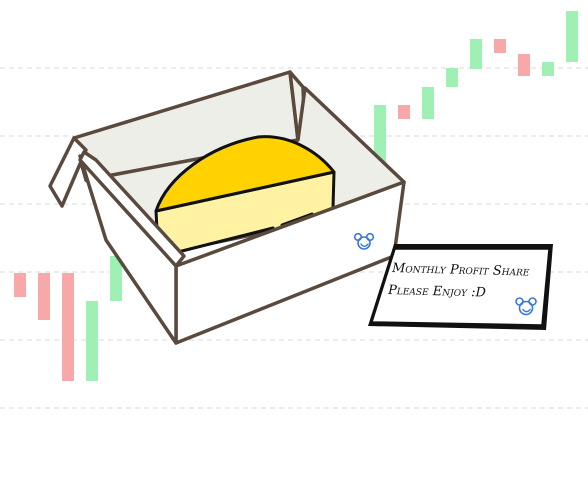  Describe the element at coordinates (68, 172) in the screenshot. I see `box-left-flap` at that location.